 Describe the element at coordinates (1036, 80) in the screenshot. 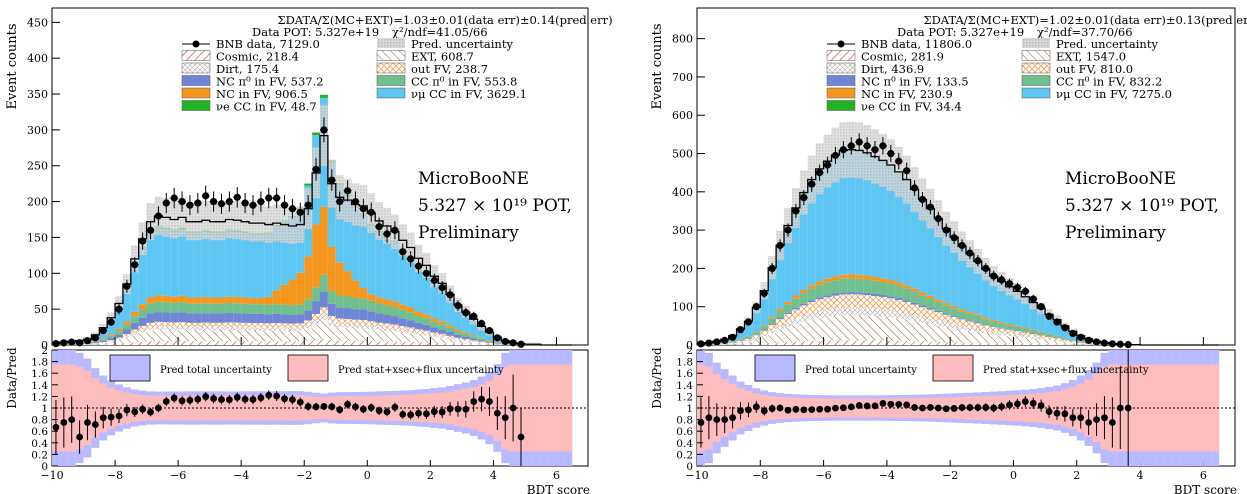

I see `legend-swatch-ccpi0` at that location.